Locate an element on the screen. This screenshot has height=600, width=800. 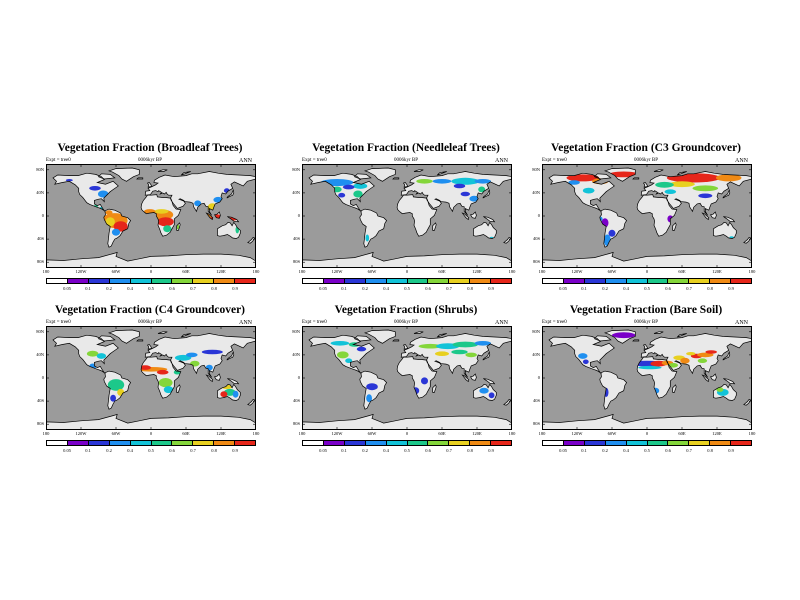
lon-label: 120W is located at coordinates (577, 271).